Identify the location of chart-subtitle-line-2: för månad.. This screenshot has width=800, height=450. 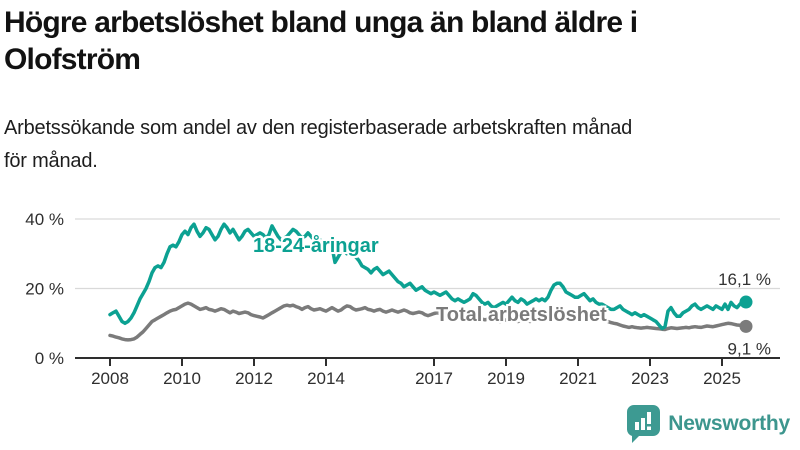
(51, 161).